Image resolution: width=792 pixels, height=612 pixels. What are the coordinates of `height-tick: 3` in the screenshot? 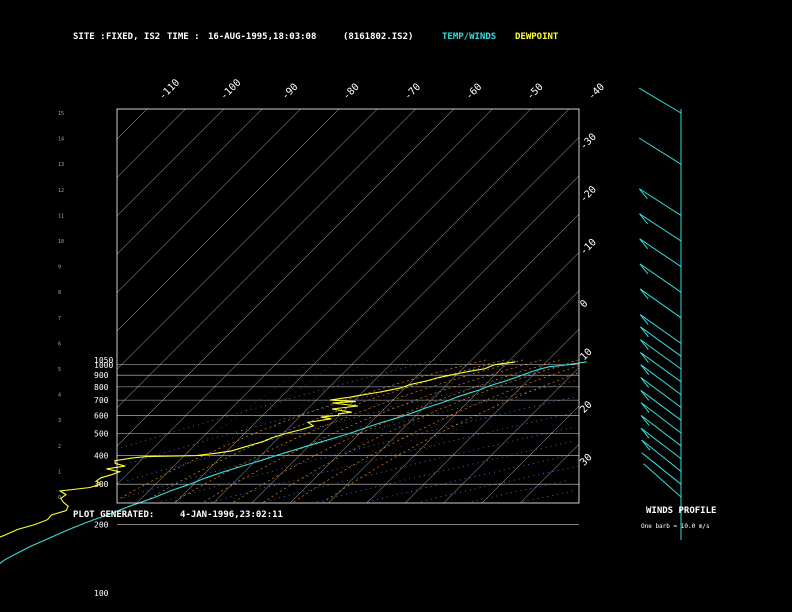 It's located at (59, 421).